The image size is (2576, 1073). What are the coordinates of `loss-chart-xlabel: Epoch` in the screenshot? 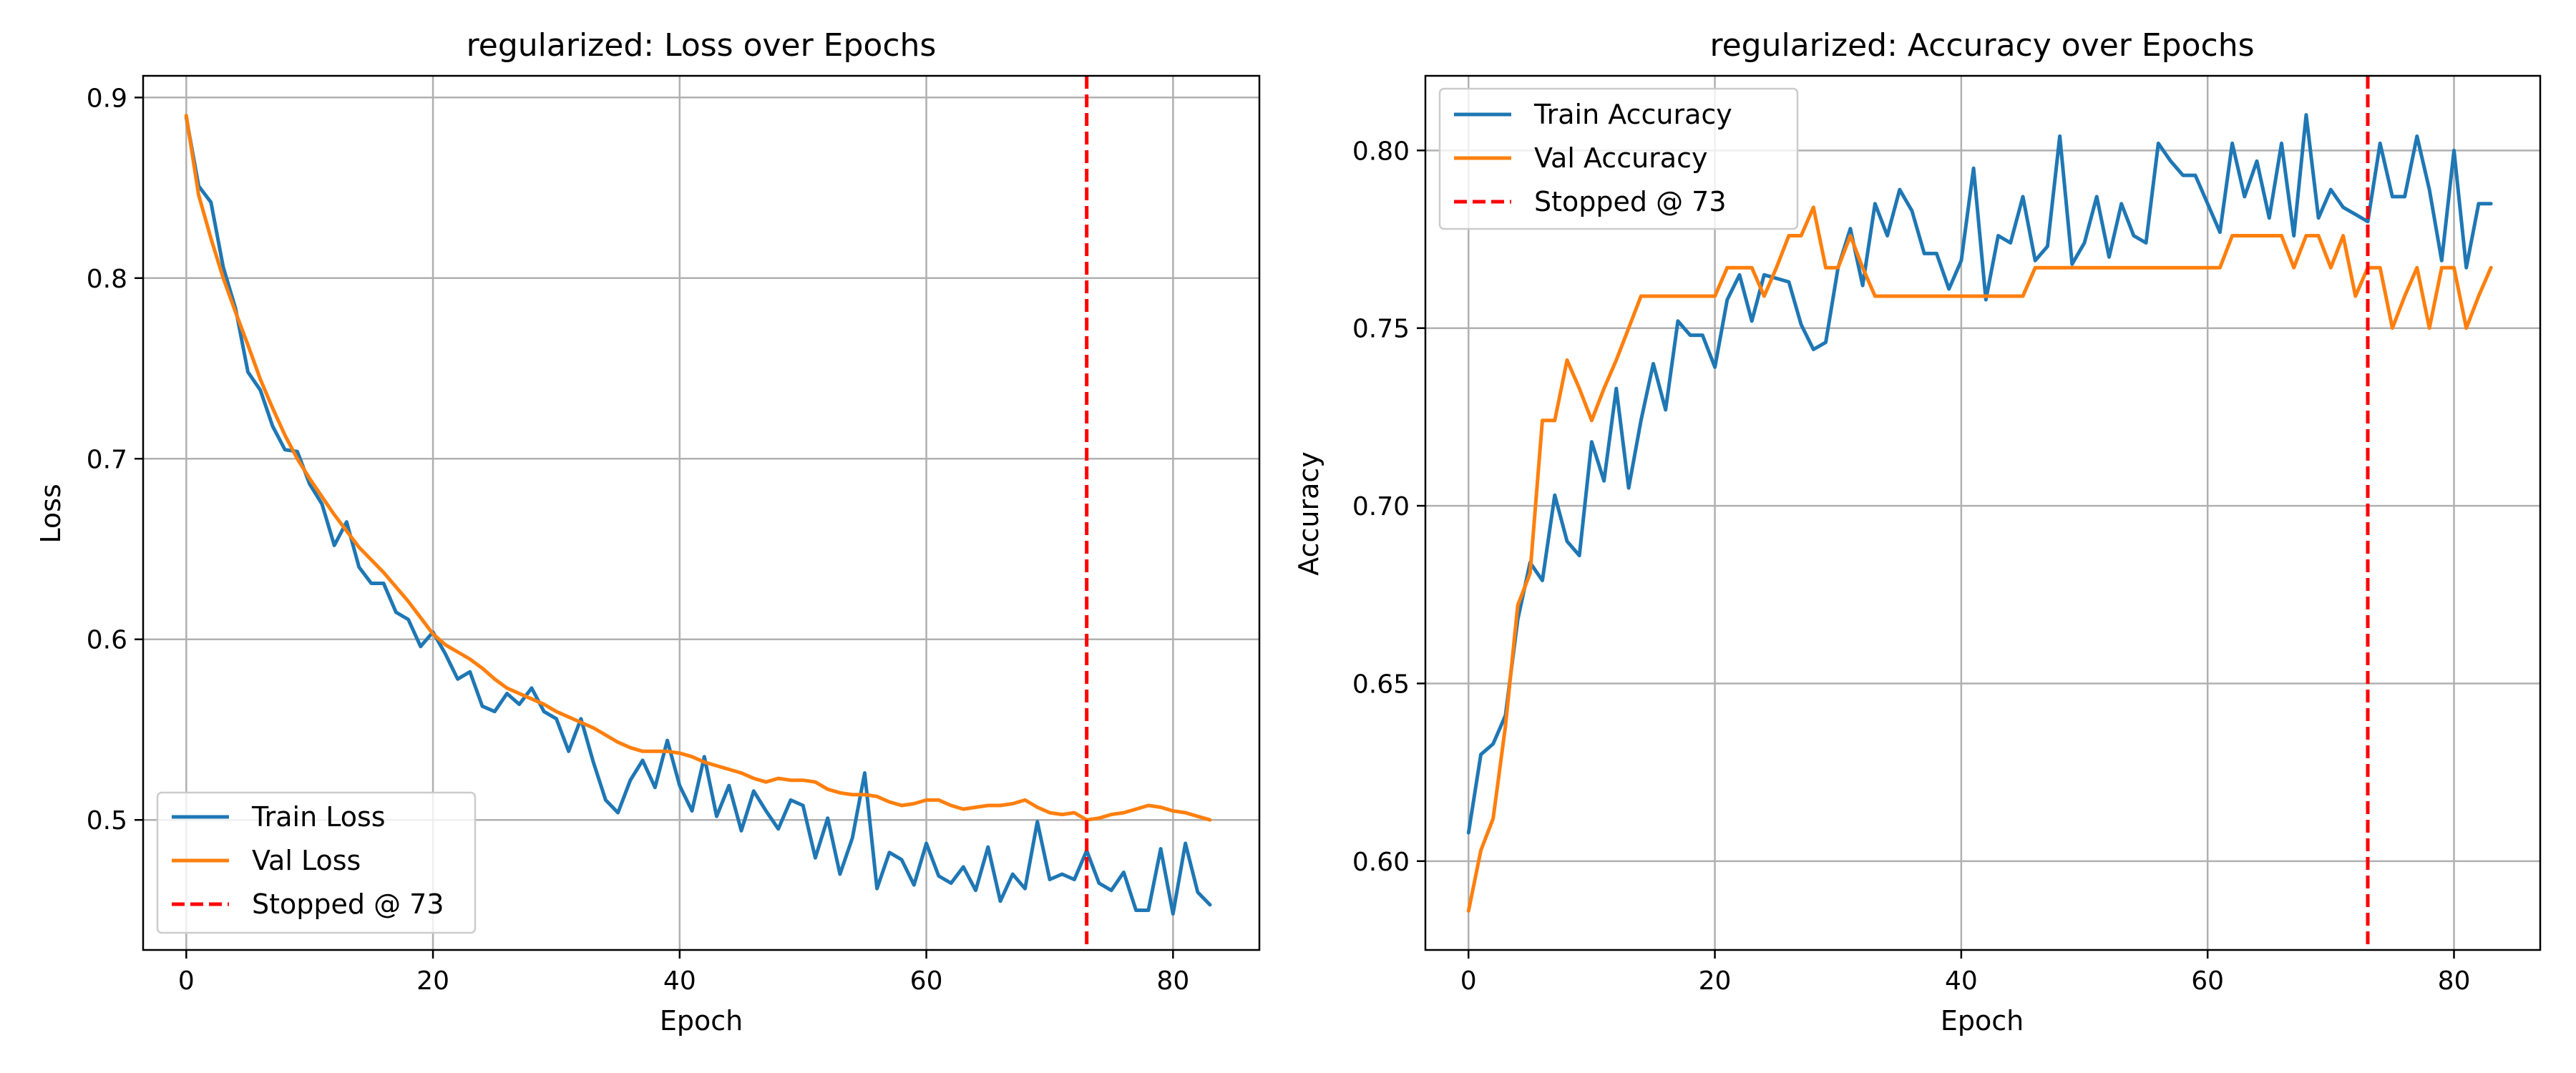 It's located at (701, 1021).